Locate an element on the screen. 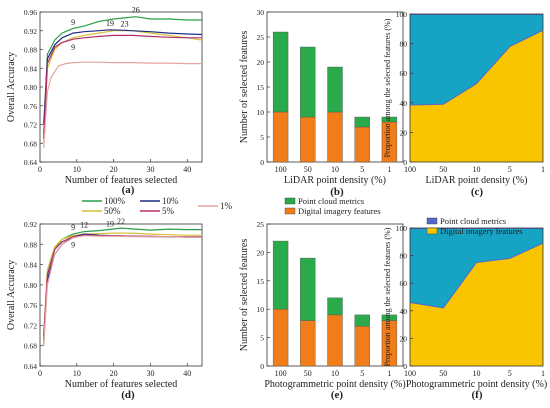 The height and width of the screenshot is (408, 550). y-tick-label: 15 is located at coordinates (261, 87).